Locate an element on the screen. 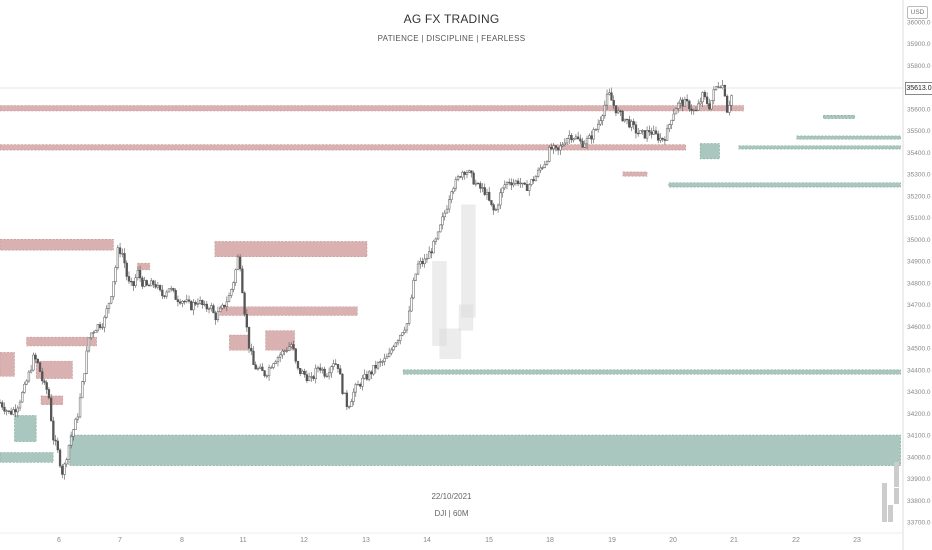  price-tick-label: 35400.0 is located at coordinates (919, 153).